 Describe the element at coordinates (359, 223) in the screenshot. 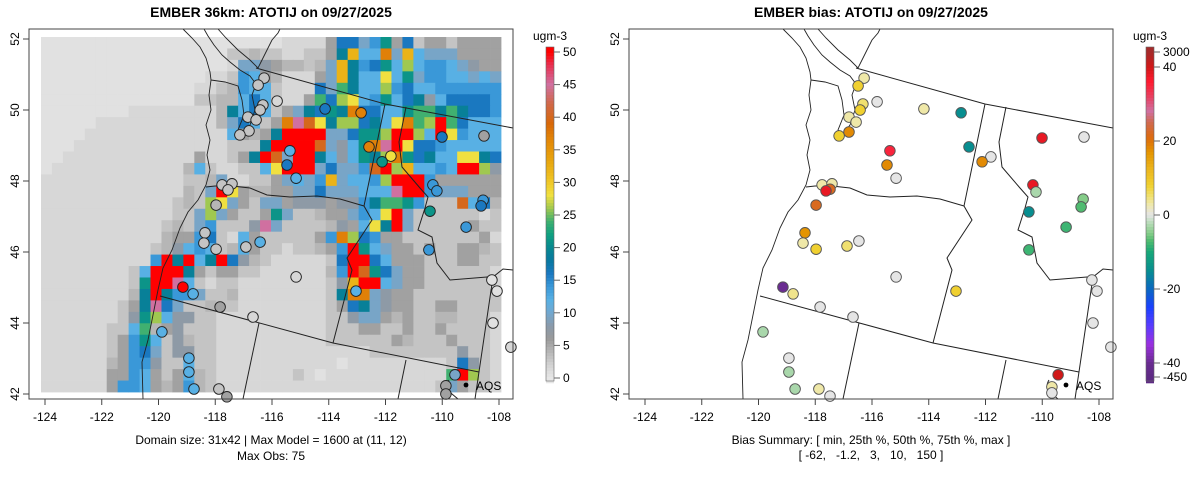

I see `wa-id_or-boundary` at that location.